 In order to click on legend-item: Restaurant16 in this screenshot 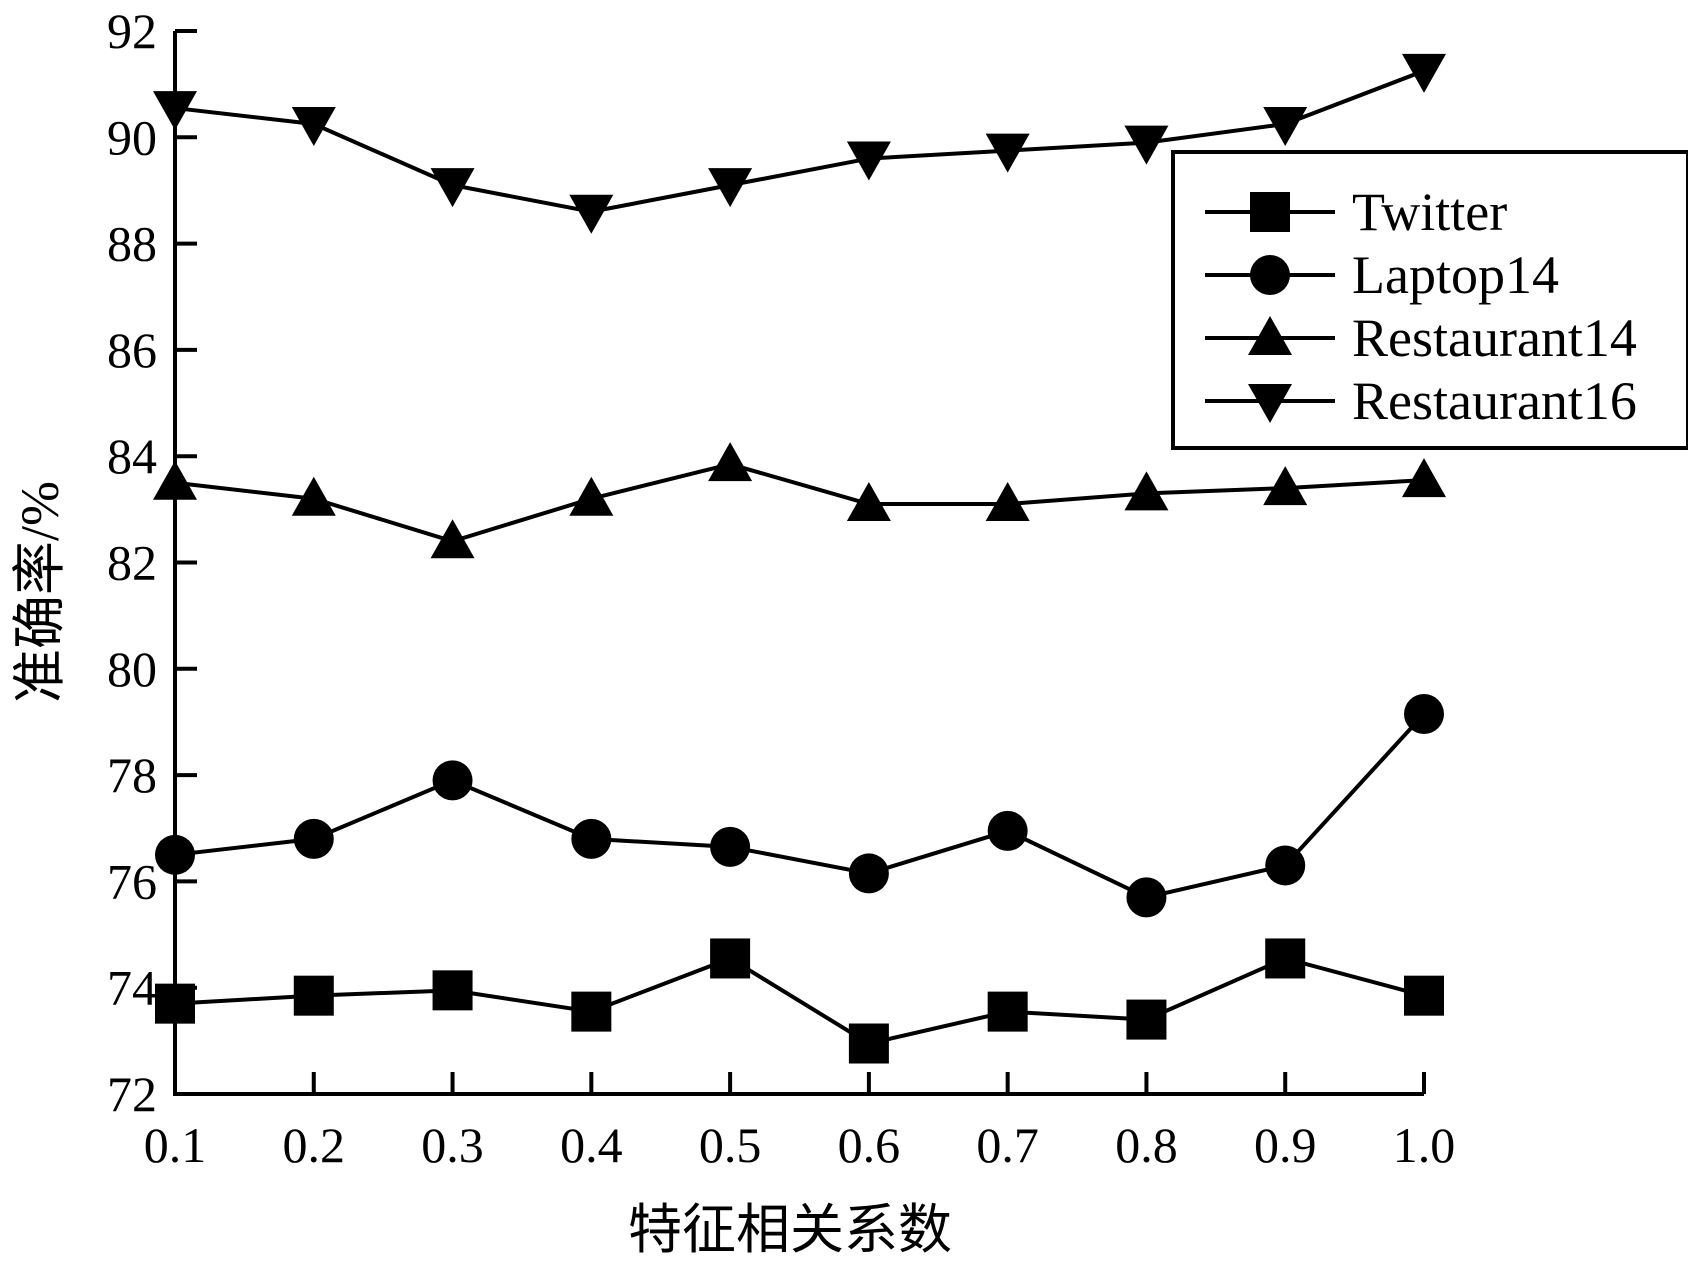, I will do `click(1421, 401)`.